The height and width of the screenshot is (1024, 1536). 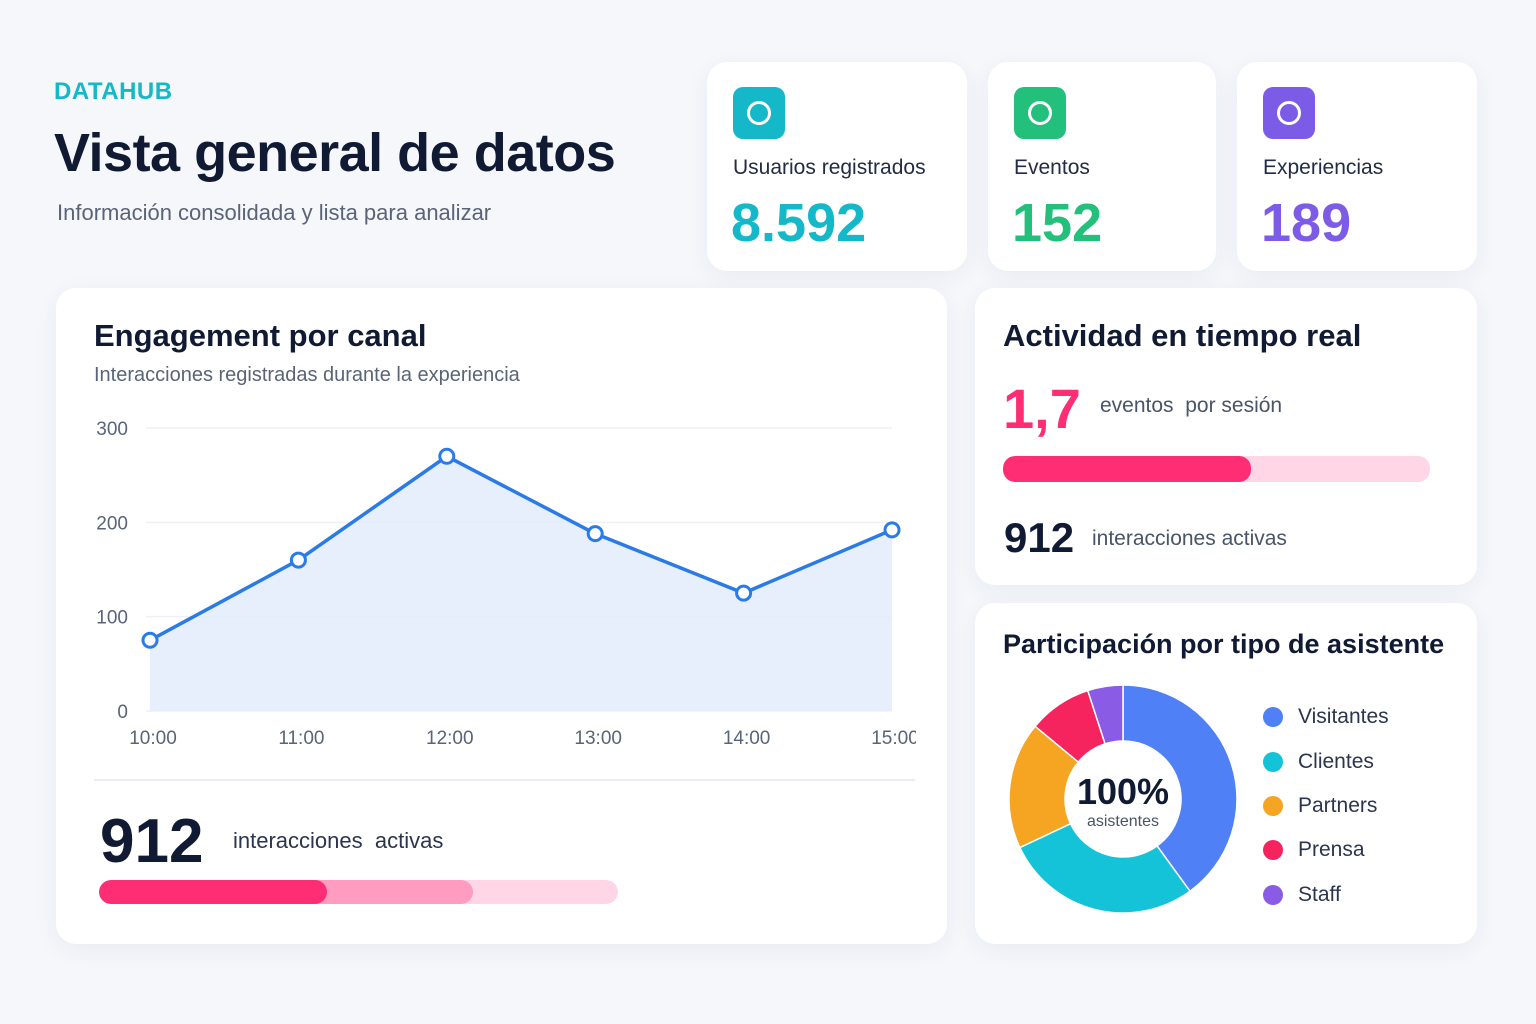 I want to click on x-tick-label: 15:00, so click(x=893, y=738).